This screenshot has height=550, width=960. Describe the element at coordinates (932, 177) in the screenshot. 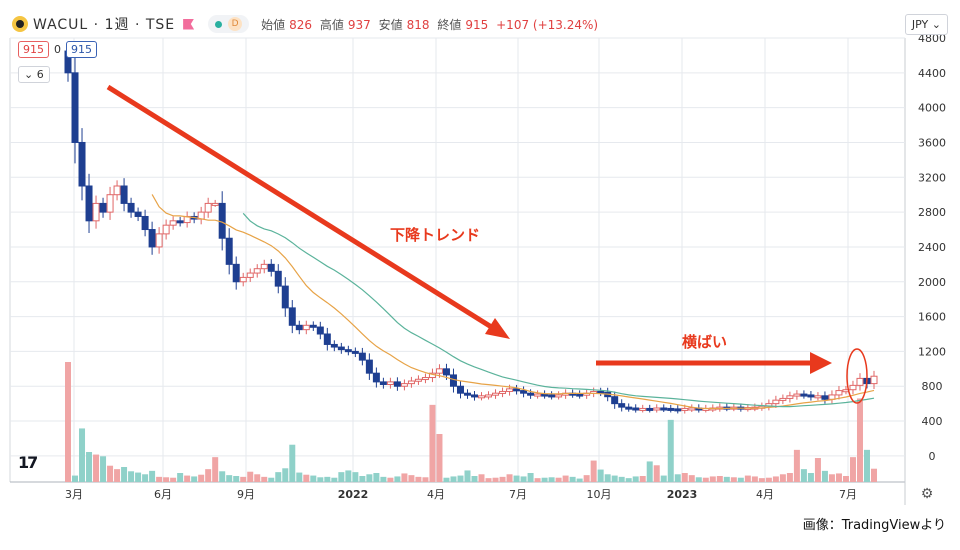

I see `y-tick-label: 3200` at that location.